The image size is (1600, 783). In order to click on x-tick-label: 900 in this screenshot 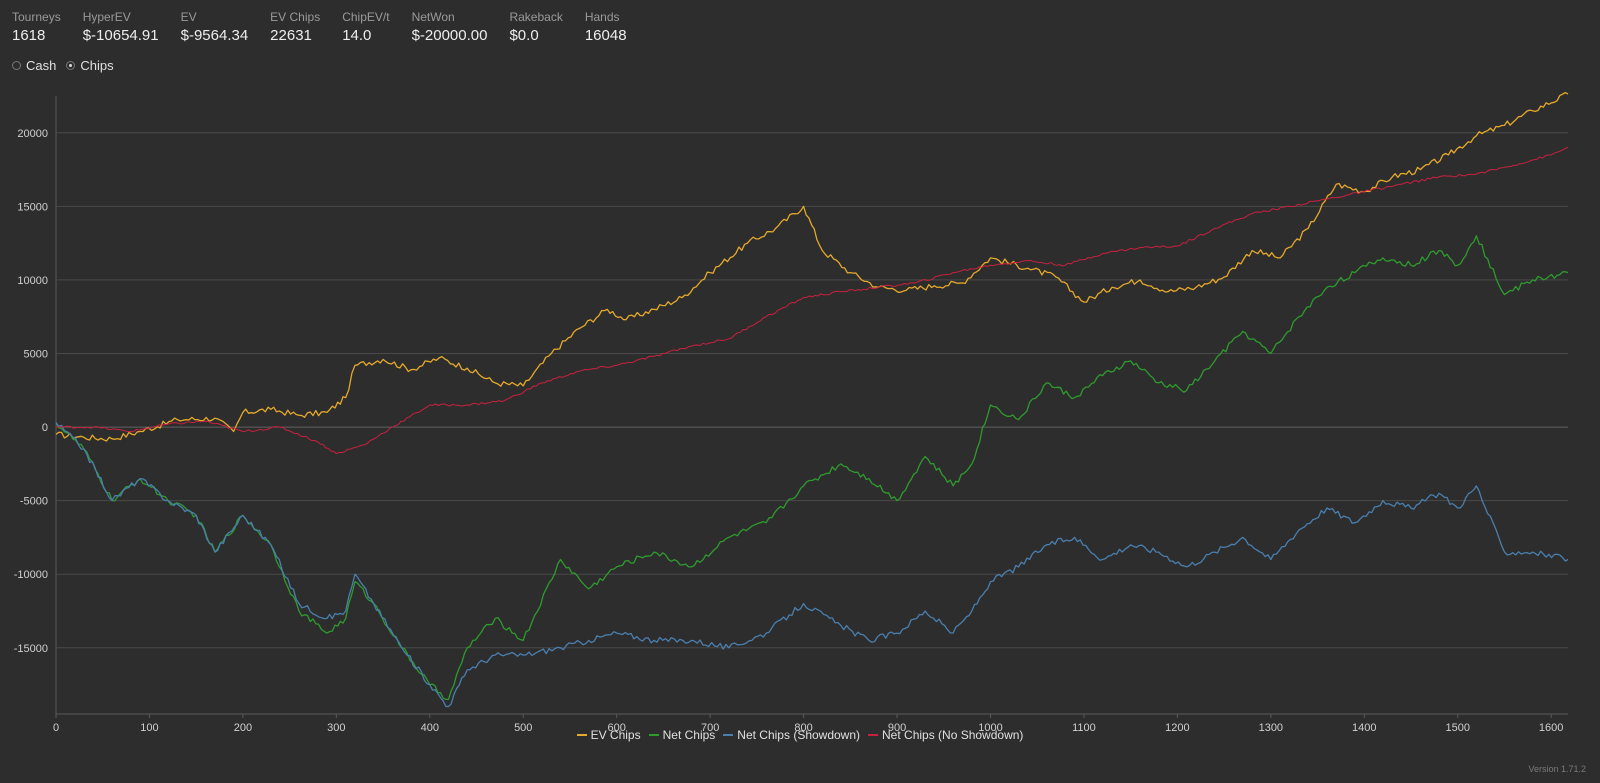, I will do `click(897, 728)`.